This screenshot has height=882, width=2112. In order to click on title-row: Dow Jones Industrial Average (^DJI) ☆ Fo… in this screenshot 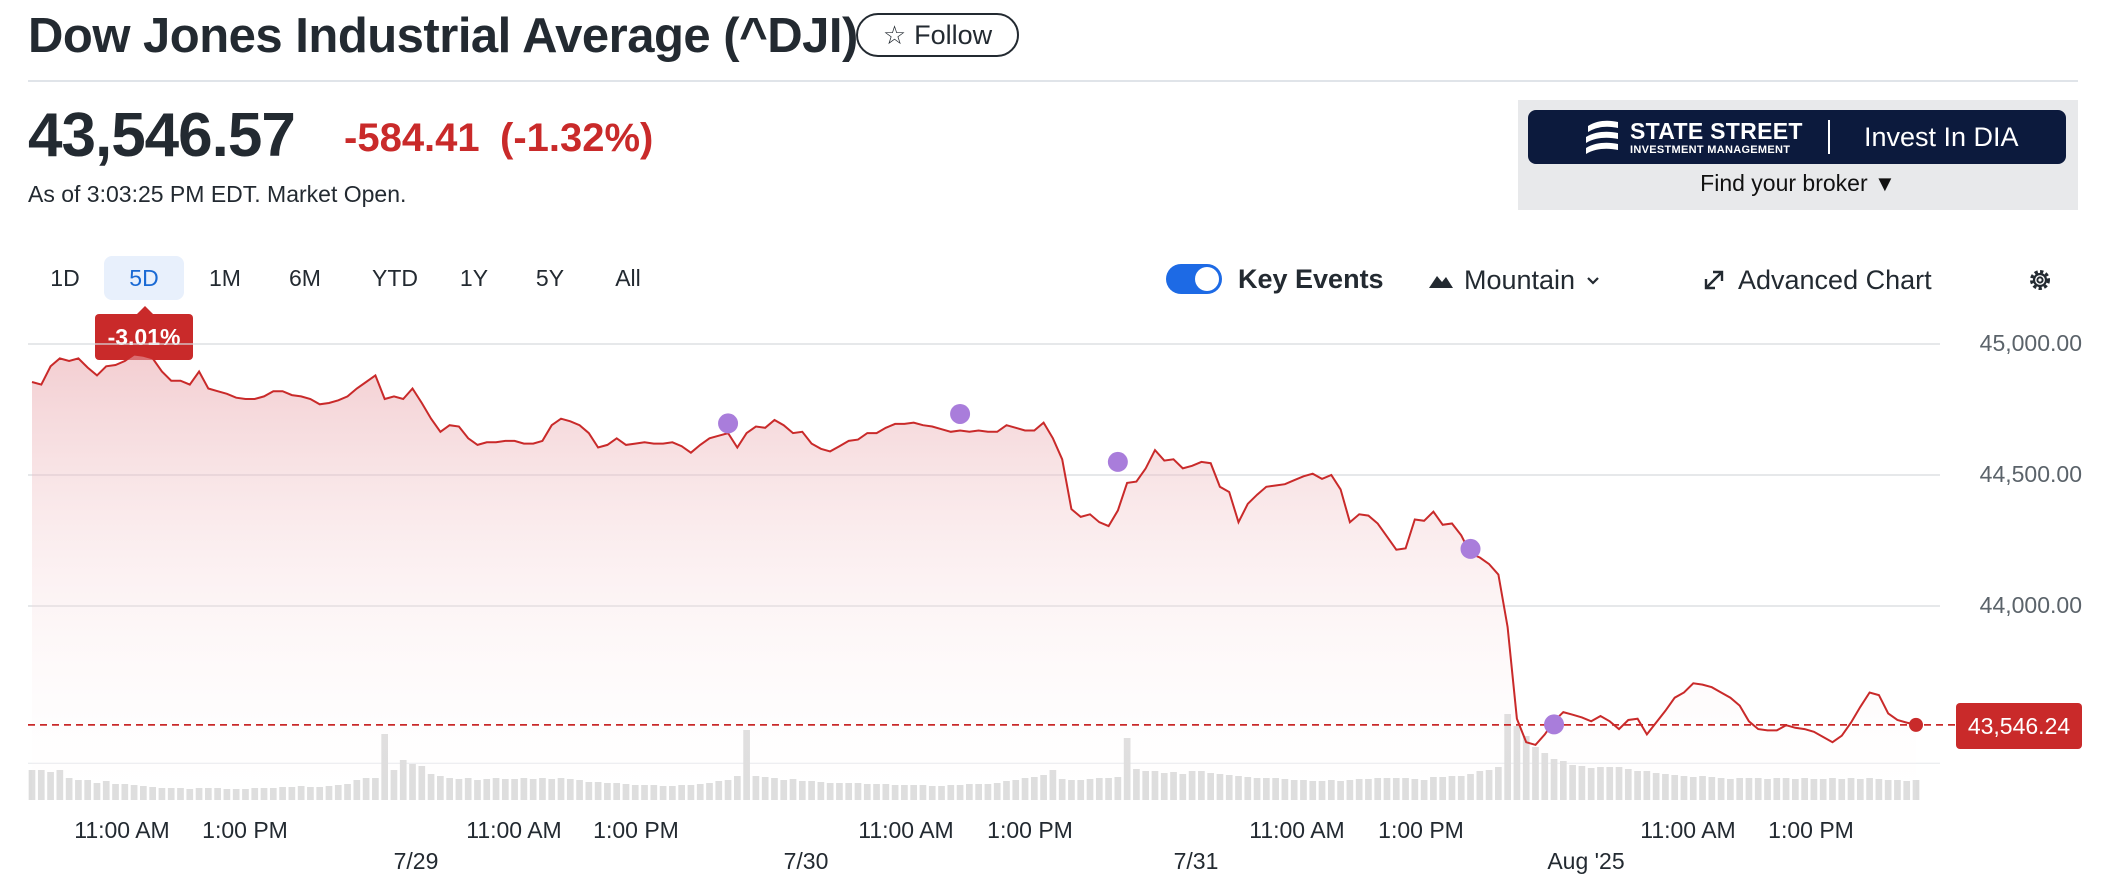, I will do `click(1053, 44)`.